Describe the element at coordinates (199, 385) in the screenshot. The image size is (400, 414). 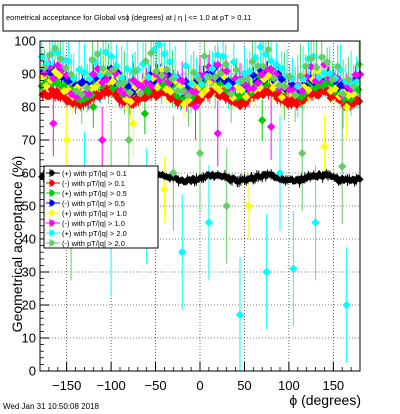
I see `x-tick-label: 0` at that location.